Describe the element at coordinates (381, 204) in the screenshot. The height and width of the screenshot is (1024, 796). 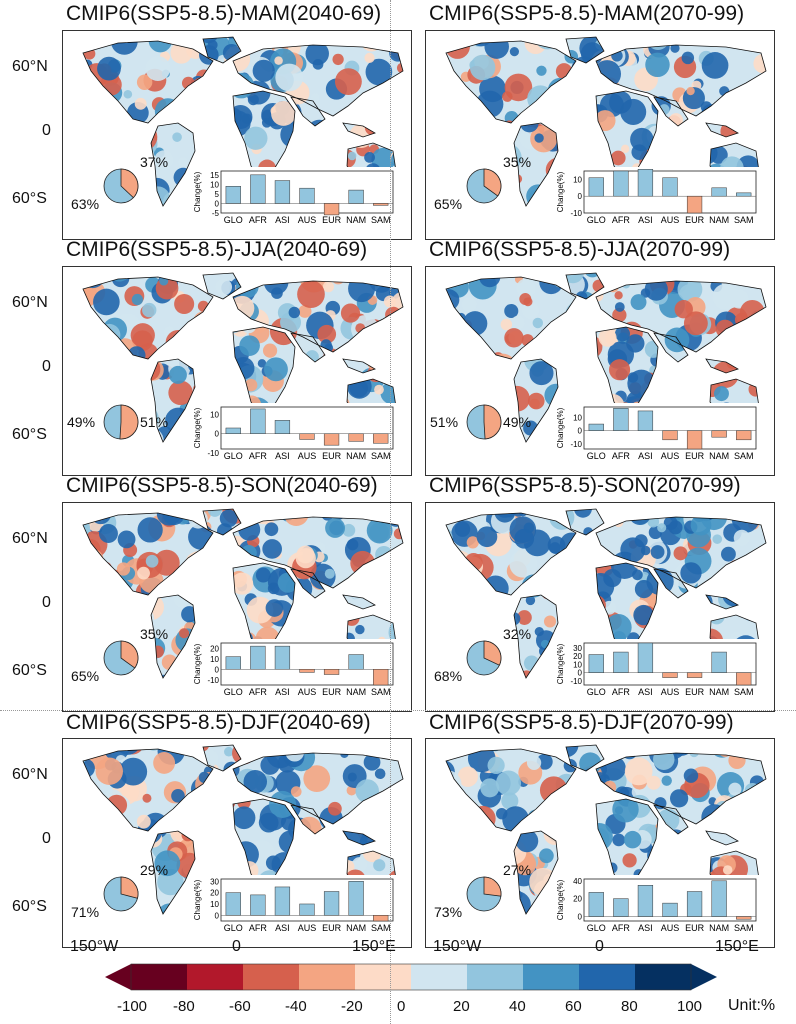
I see `bar-sam` at that location.